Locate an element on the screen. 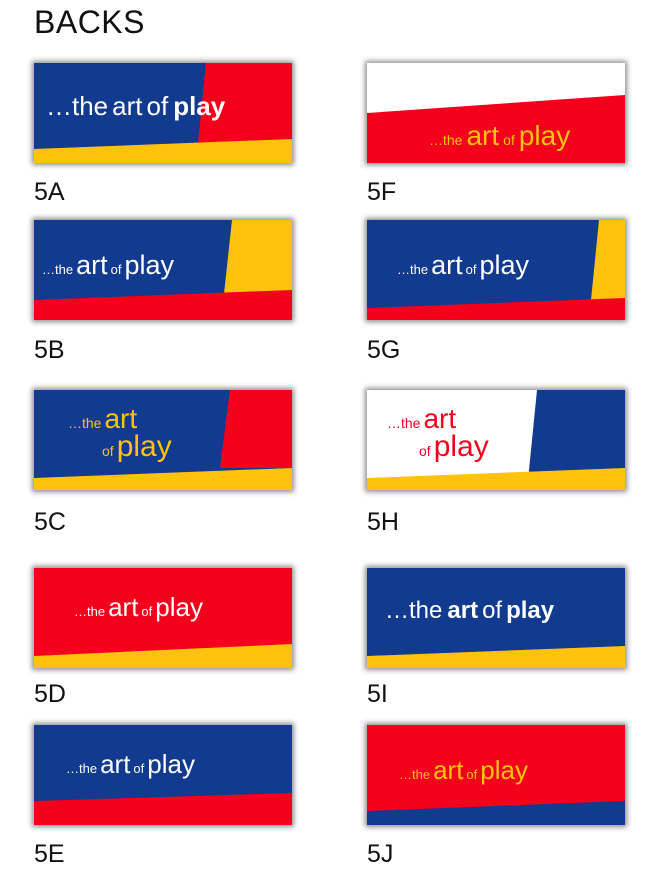  card-label: 5G is located at coordinates (384, 350).